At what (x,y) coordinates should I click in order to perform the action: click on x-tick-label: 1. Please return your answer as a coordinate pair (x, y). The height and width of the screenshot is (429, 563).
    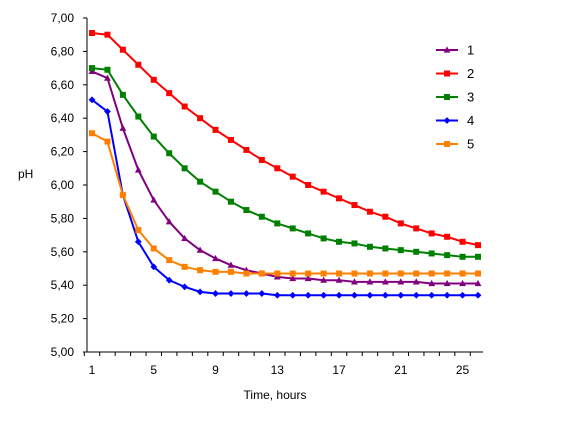
    Looking at the image, I should click on (92, 370).